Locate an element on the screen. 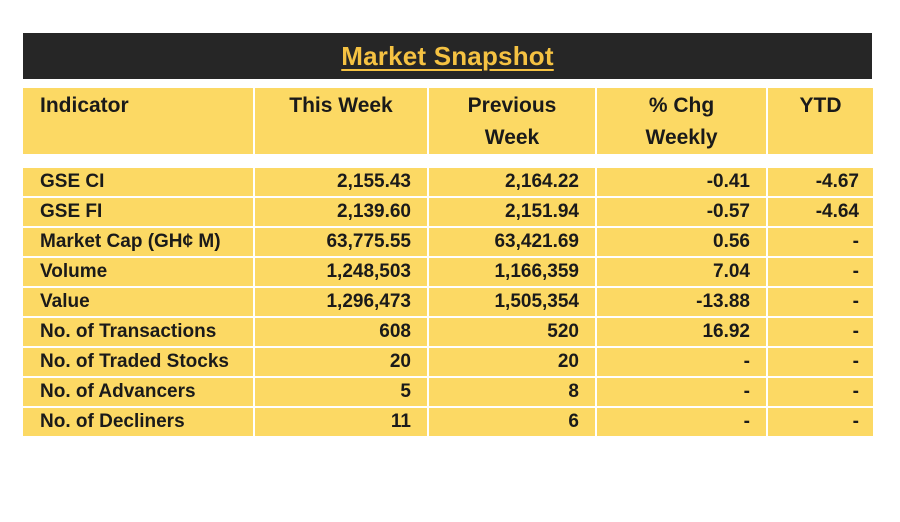  column-header-pct-chg-weekly: % Chg Weekly is located at coordinates (681, 122).